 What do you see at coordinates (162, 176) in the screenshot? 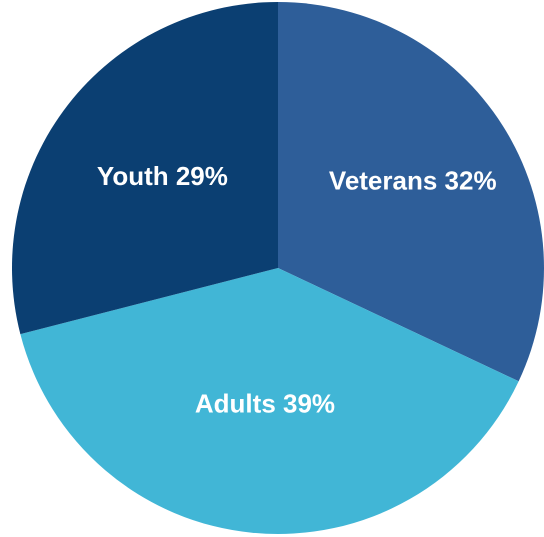
I see `slice-label-youth: Youth 29%` at bounding box center [162, 176].